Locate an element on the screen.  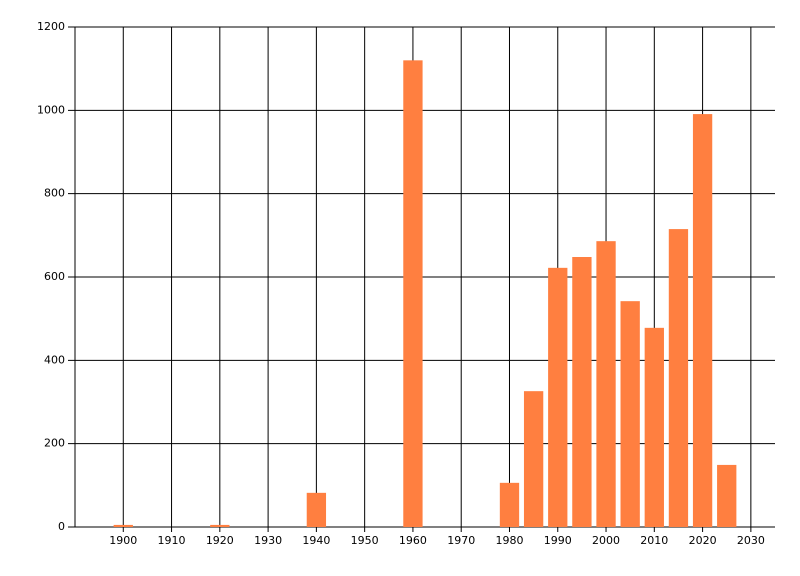
x-tick-label: 2010 is located at coordinates (654, 540).